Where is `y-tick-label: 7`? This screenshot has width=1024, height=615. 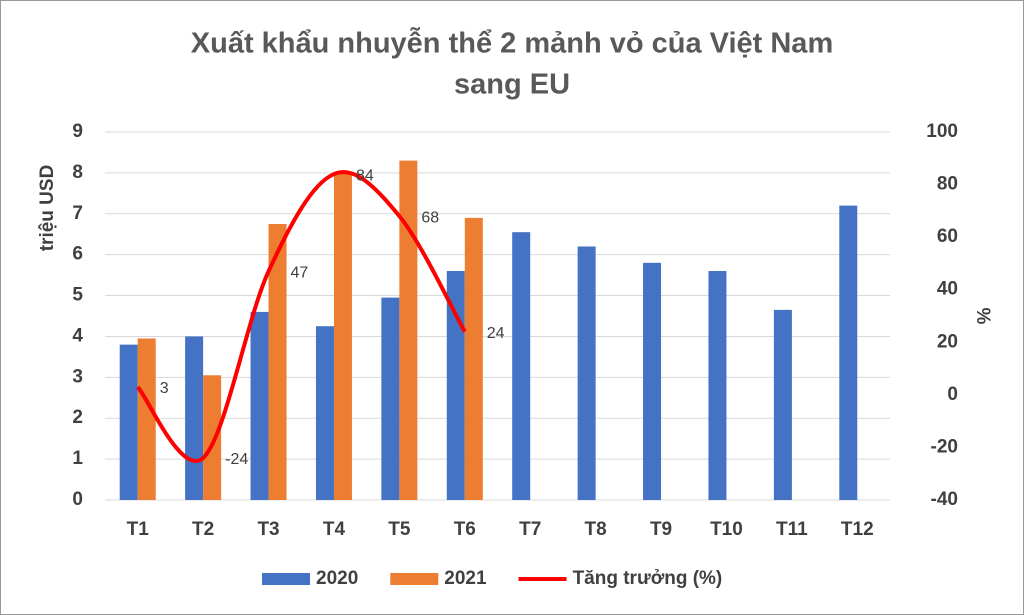 y-tick-label: 7 is located at coordinates (77, 213).